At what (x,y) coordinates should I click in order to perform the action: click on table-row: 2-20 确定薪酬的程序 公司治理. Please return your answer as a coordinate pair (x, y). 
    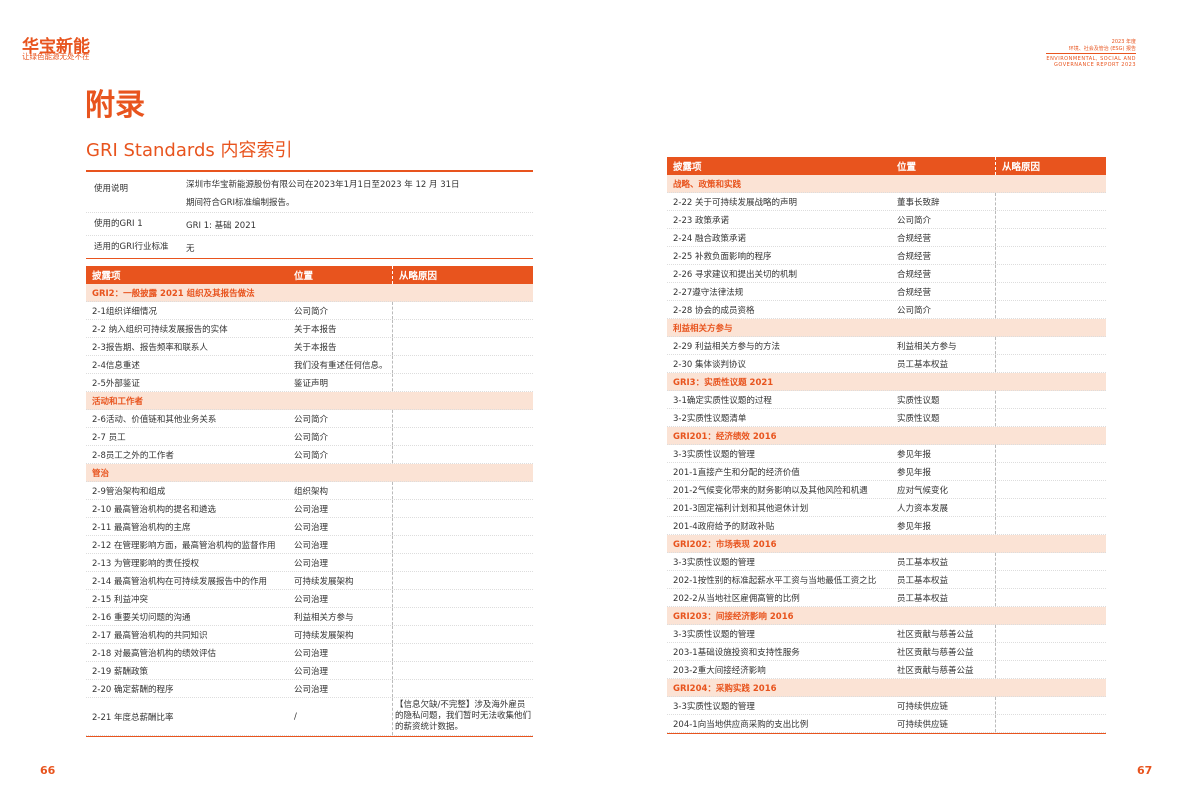
    Looking at the image, I should click on (309, 689).